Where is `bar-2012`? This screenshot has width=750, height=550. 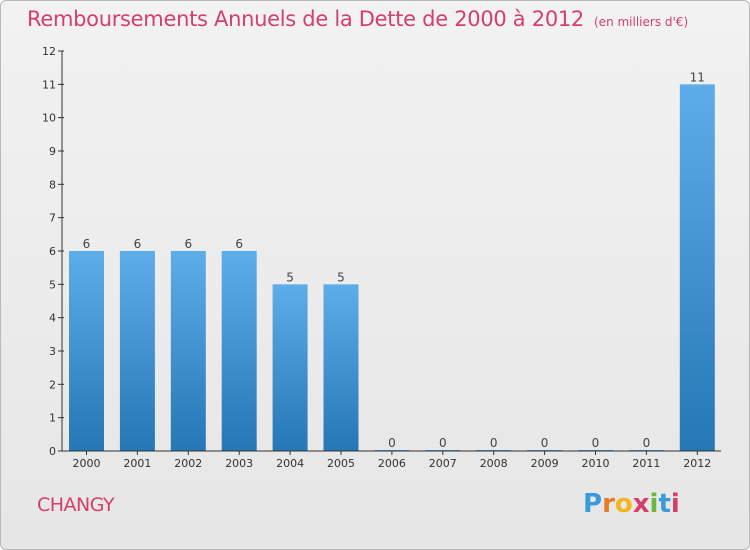 bar-2012 is located at coordinates (697, 267).